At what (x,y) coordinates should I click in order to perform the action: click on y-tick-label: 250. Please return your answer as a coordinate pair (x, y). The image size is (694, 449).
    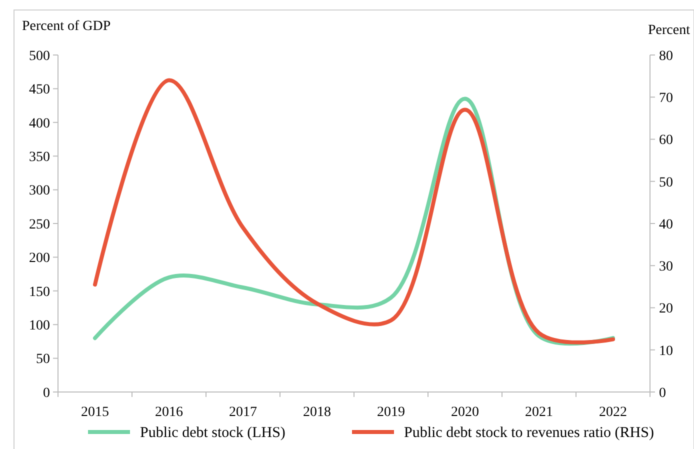
    Looking at the image, I should click on (39, 224).